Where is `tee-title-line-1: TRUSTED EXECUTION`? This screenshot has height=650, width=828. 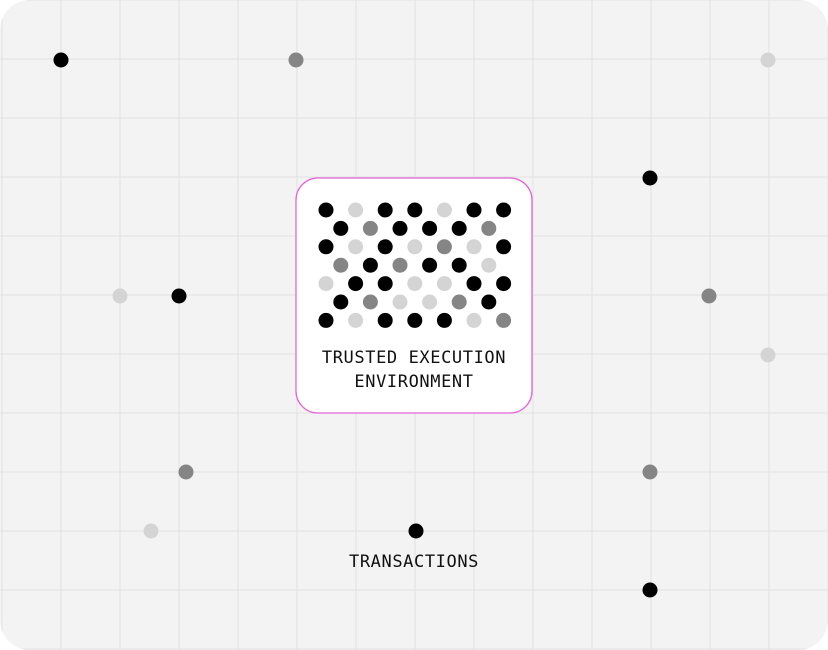 tee-title-line-1: TRUSTED EXECUTION is located at coordinates (414, 358).